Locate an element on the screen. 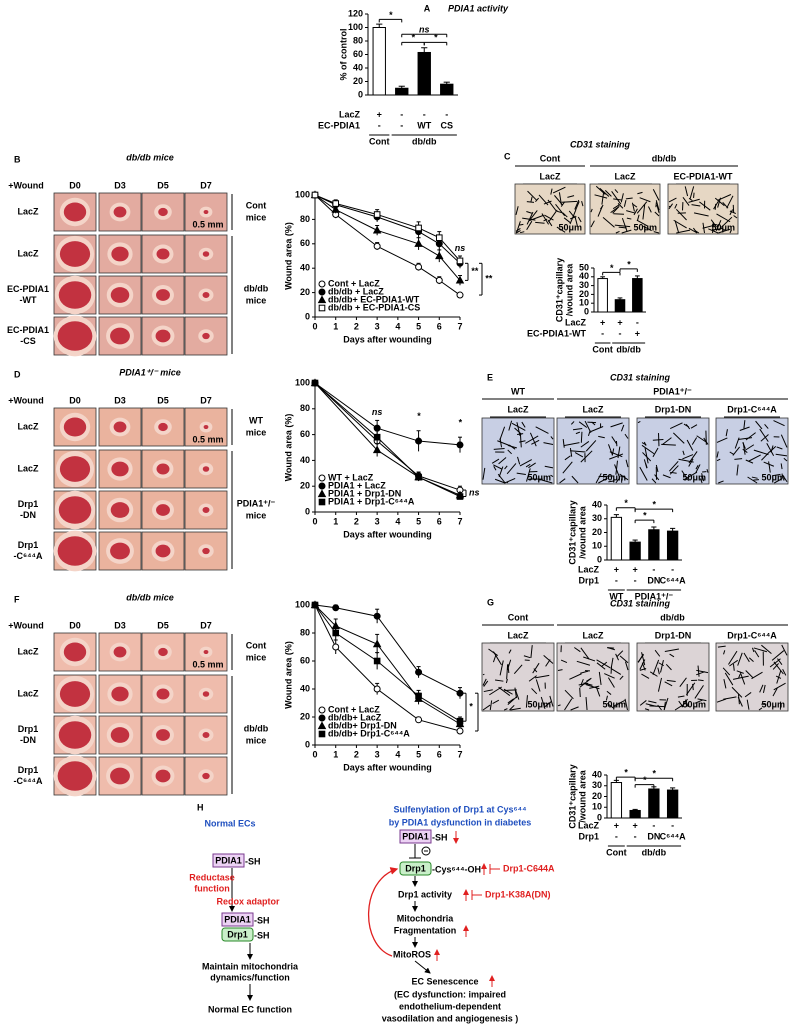 The width and height of the screenshot is (800, 1025). condition-value: WT is located at coordinates (424, 125).